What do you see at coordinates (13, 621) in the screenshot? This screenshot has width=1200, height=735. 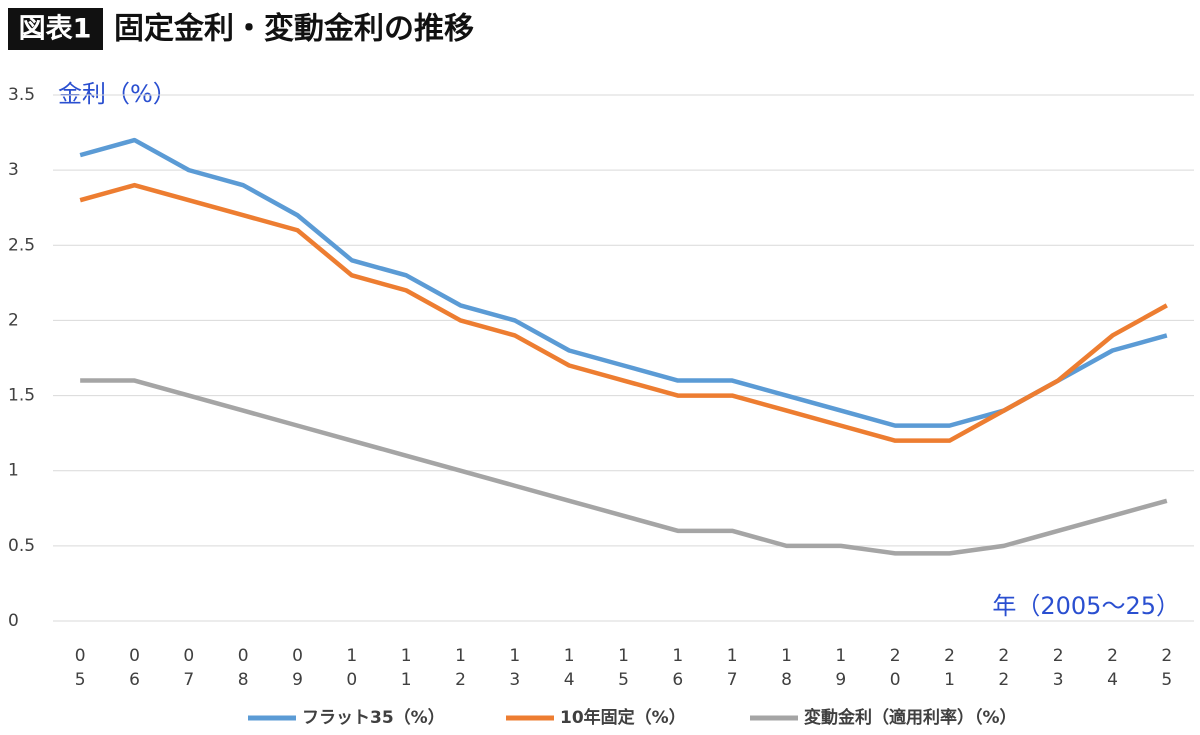 I see `y-tick-label: 0` at bounding box center [13, 621].